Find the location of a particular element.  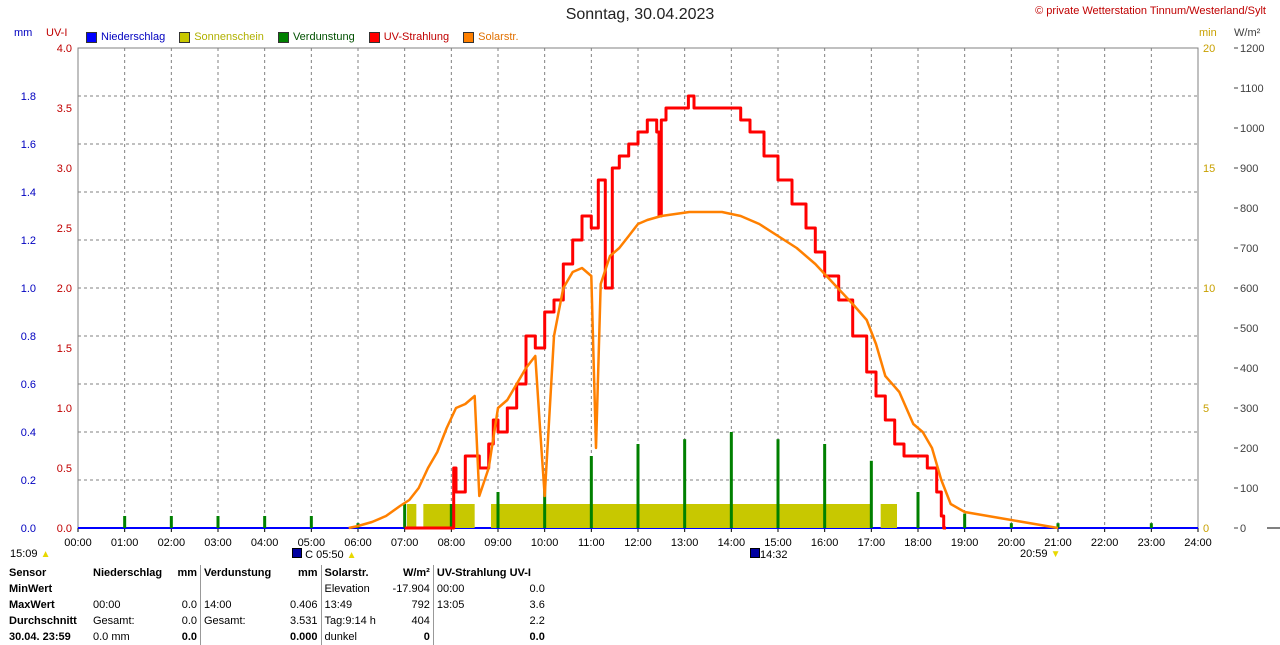

x-tick-label: 11:00 is located at coordinates (591, 543).